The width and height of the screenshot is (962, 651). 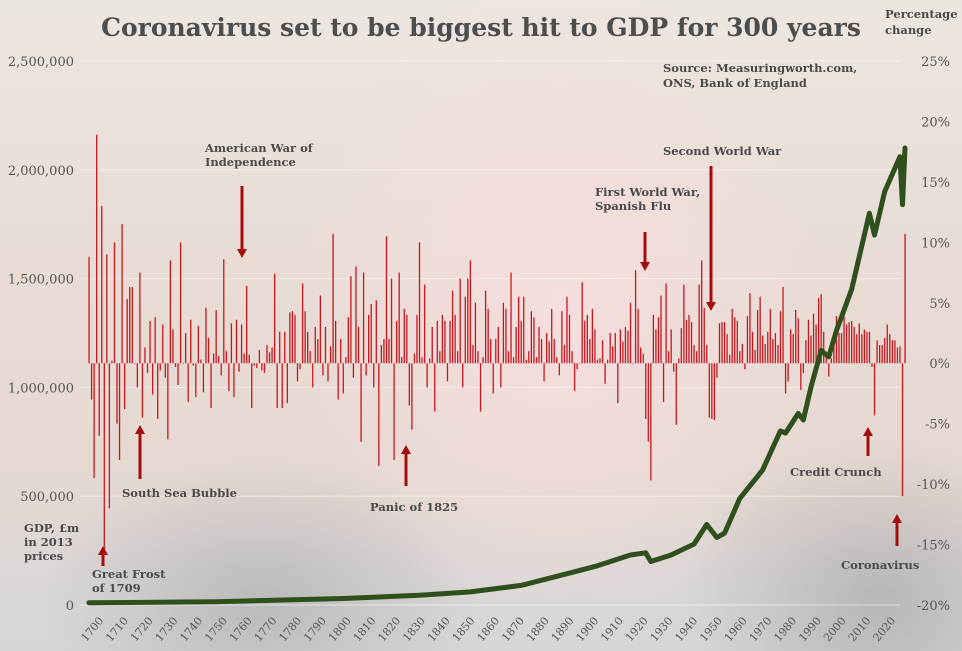 What do you see at coordinates (921, 14) in the screenshot?
I see `right-axis-label-line-1: Percentage` at bounding box center [921, 14].